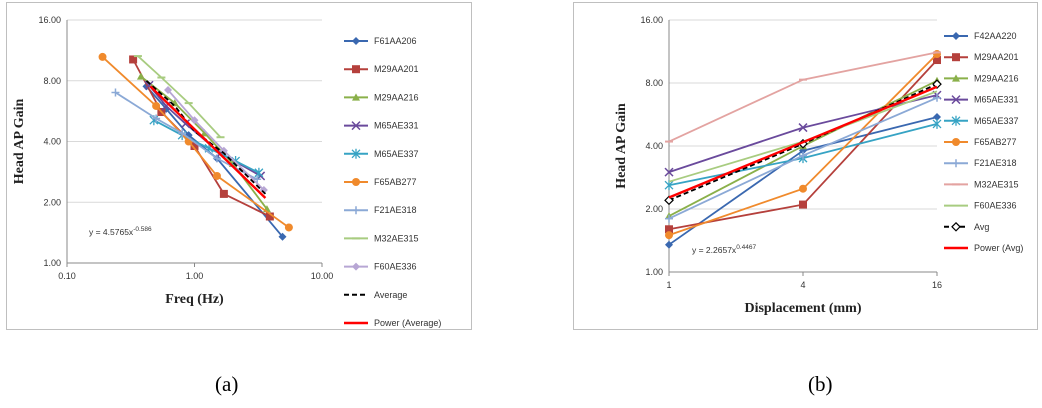  What do you see at coordinates (395, 210) in the screenshot?
I see `legend-label: F21AE318` at bounding box center [395, 210].